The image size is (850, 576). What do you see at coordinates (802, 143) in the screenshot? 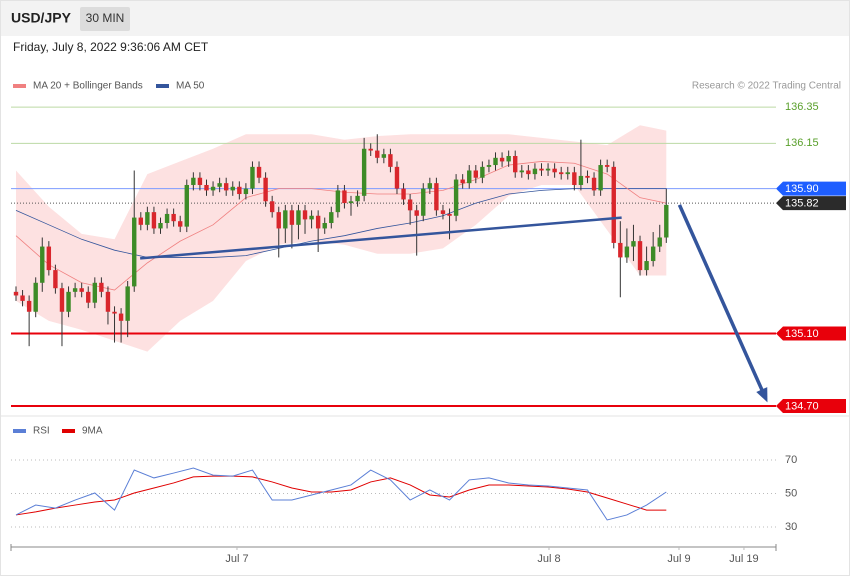
I see `level-label: 136.15` at bounding box center [802, 143].